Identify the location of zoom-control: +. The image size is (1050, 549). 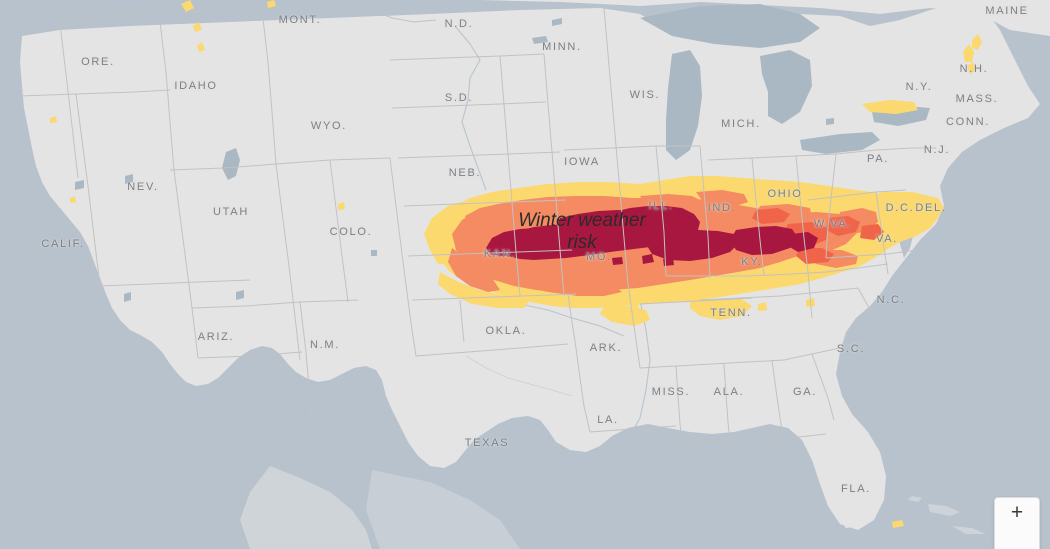
(1017, 523).